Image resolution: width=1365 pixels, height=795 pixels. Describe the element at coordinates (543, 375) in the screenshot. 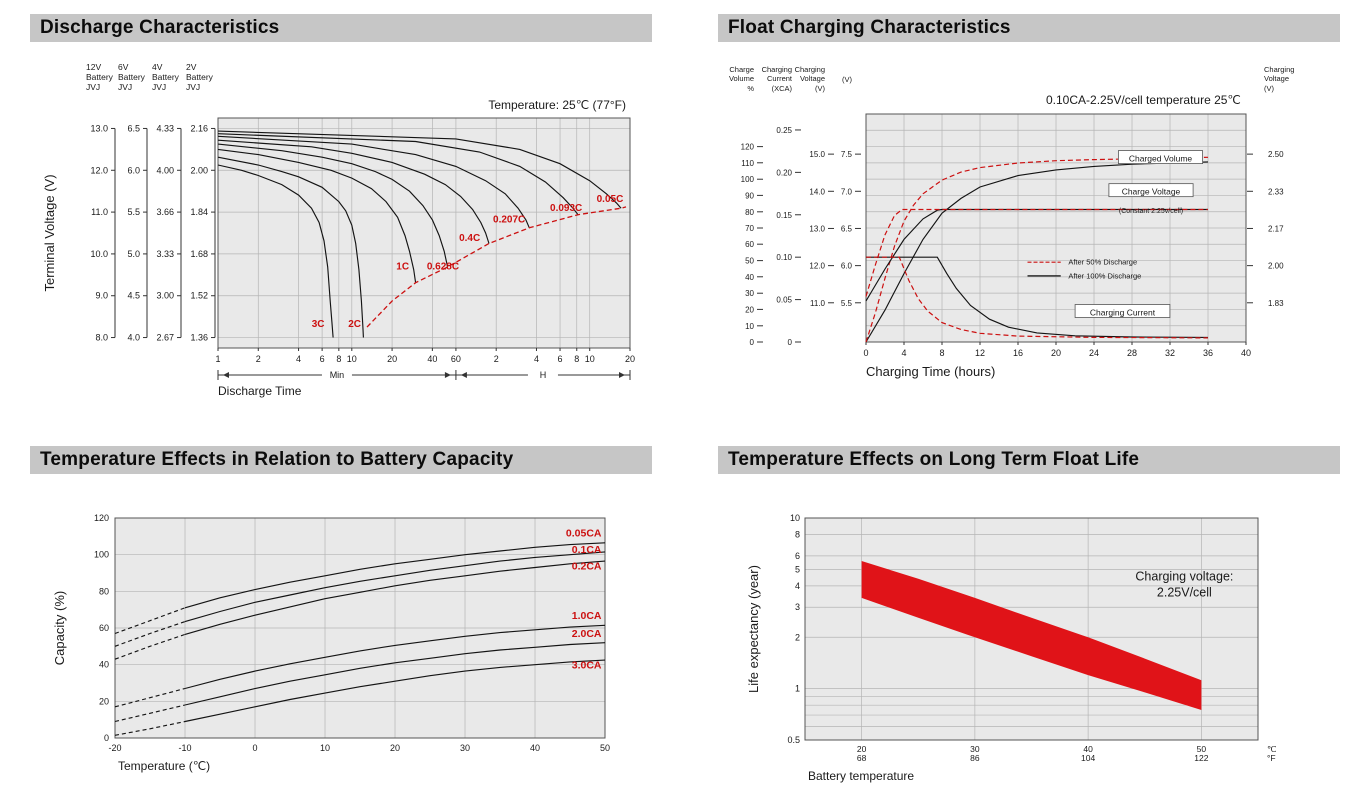

I see `svg-text: H` at that location.